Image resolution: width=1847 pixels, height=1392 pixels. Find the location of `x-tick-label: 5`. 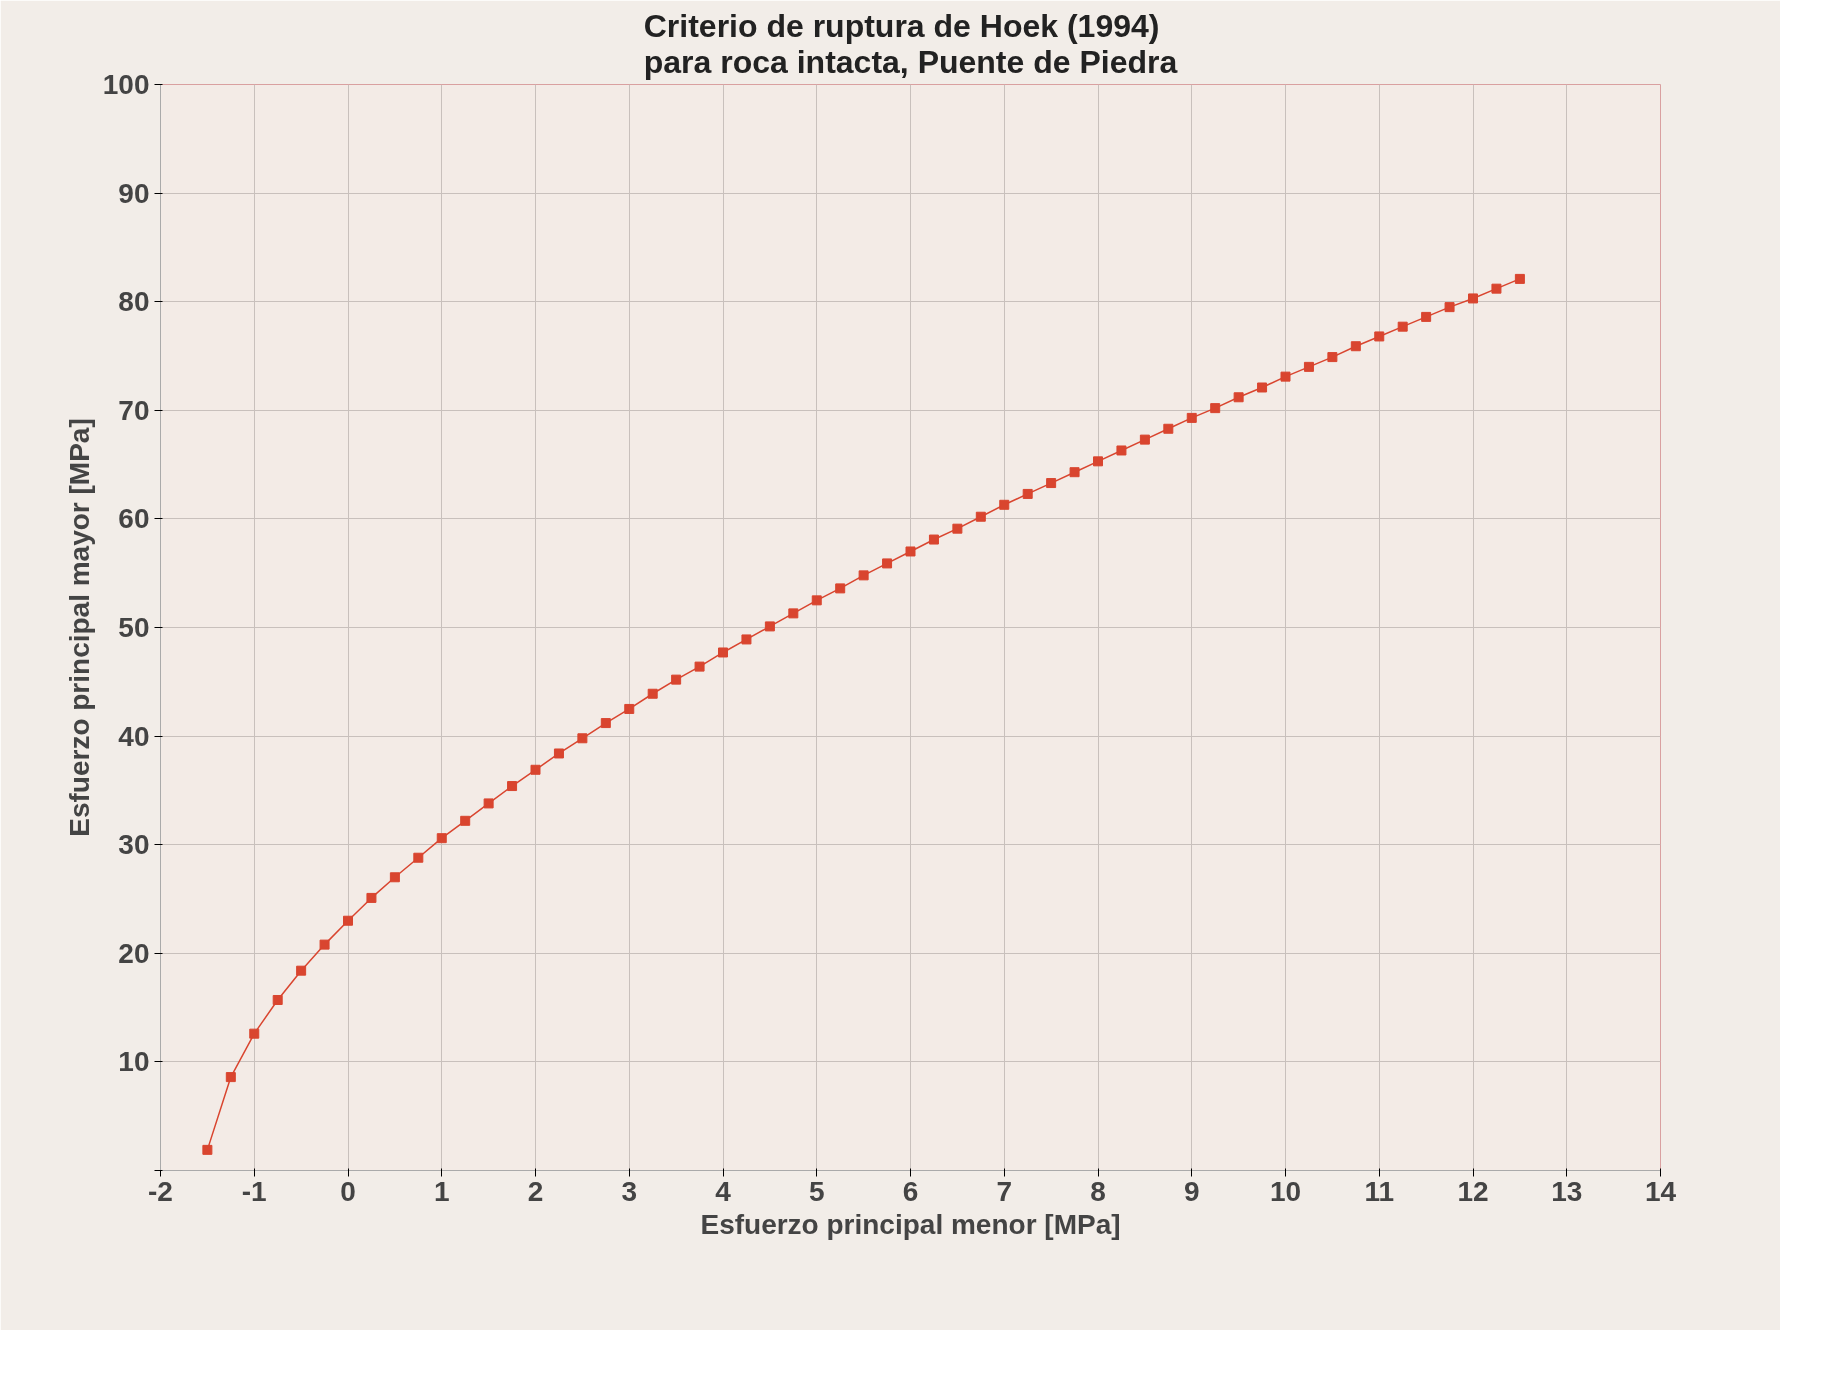

x-tick-label: 5 is located at coordinates (816, 1191).